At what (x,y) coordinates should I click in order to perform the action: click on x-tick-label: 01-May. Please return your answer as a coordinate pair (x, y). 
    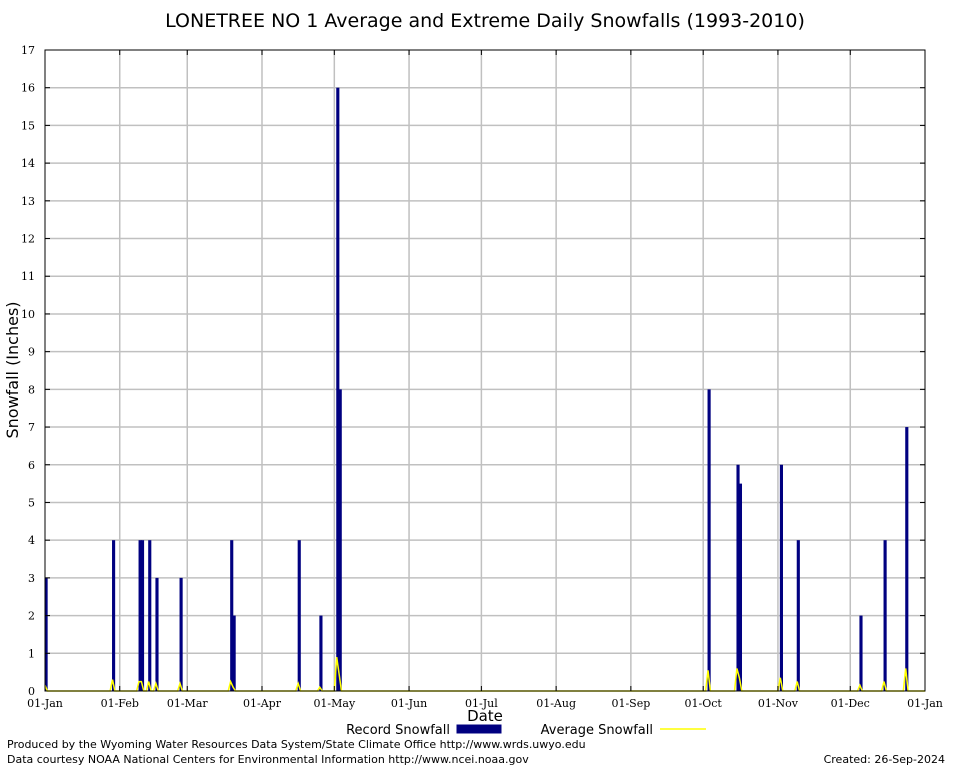
    Looking at the image, I should click on (334, 703).